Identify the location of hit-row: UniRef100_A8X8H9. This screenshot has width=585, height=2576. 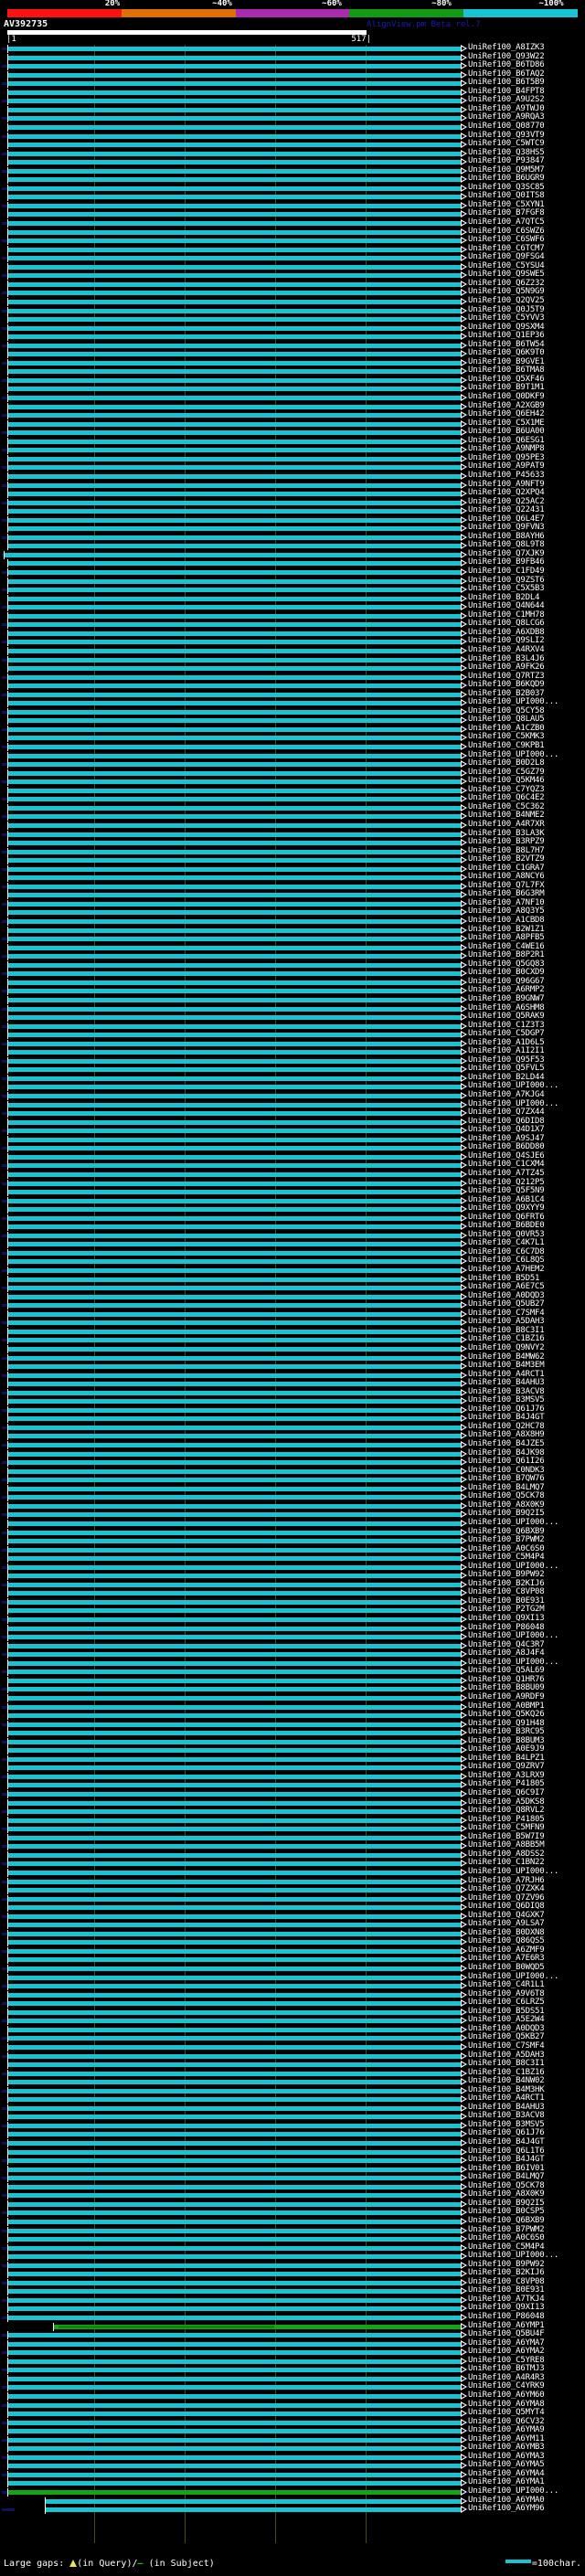
(293, 1435).